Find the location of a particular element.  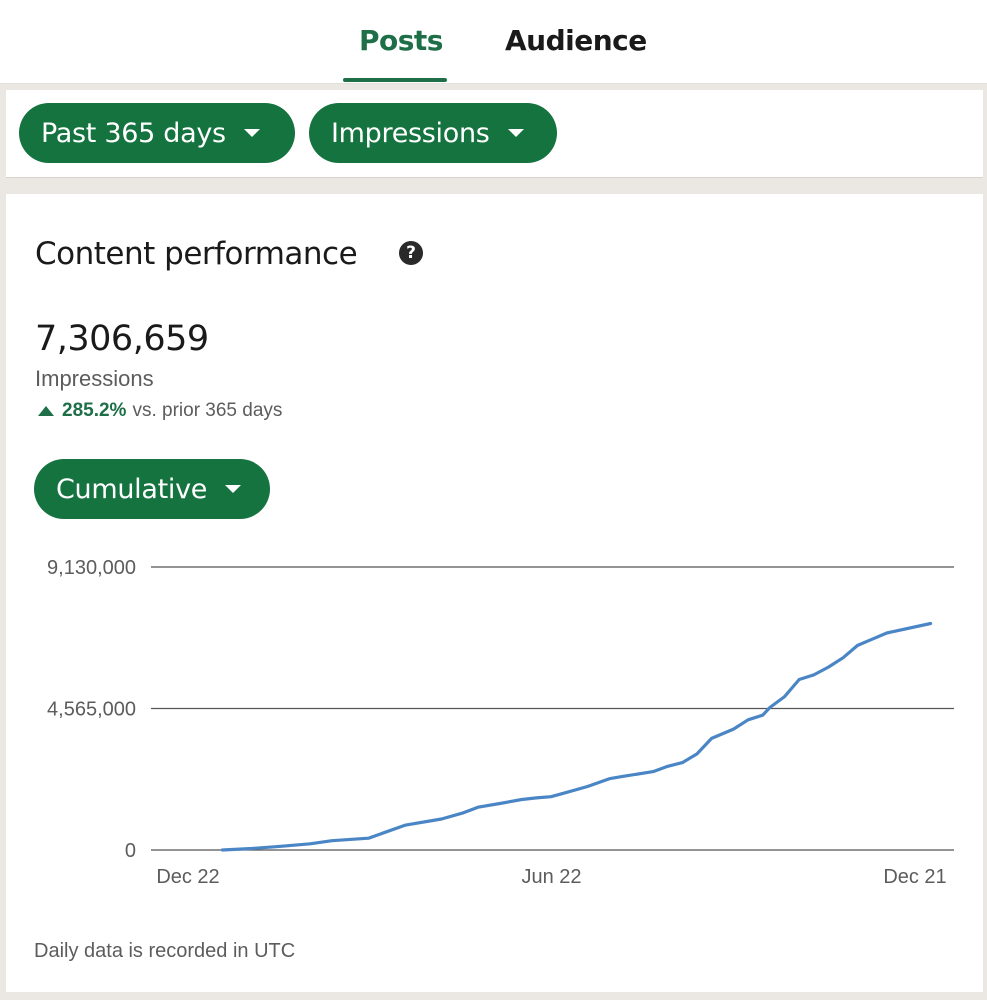

filter-bar: Past 365 days Impressions is located at coordinates (494, 134).